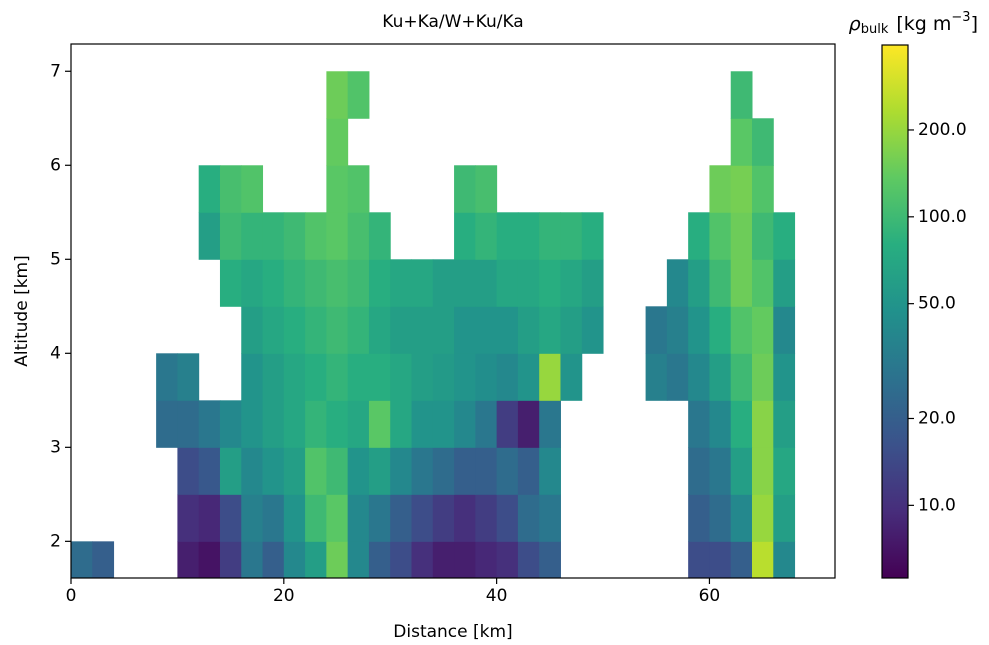 The height and width of the screenshot is (645, 989). What do you see at coordinates (55, 165) in the screenshot?
I see `y-tick-label: 6` at bounding box center [55, 165].